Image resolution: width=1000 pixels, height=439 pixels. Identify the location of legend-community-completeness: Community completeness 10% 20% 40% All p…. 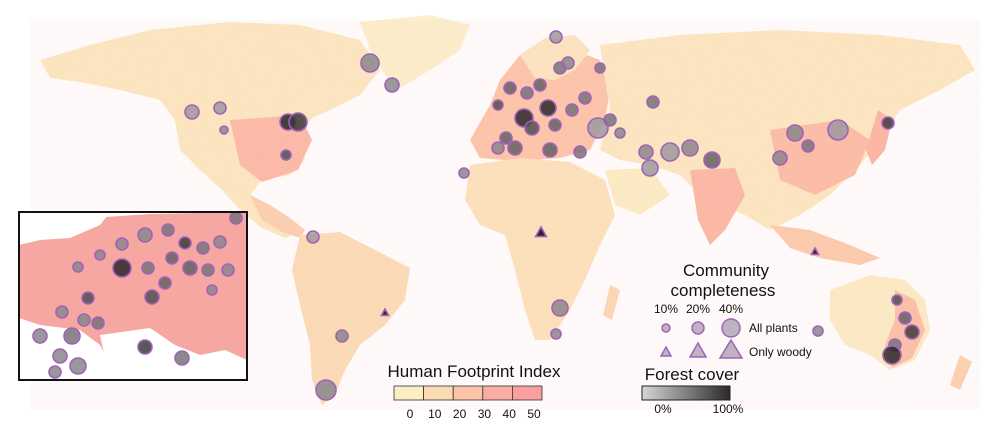
(733, 310).